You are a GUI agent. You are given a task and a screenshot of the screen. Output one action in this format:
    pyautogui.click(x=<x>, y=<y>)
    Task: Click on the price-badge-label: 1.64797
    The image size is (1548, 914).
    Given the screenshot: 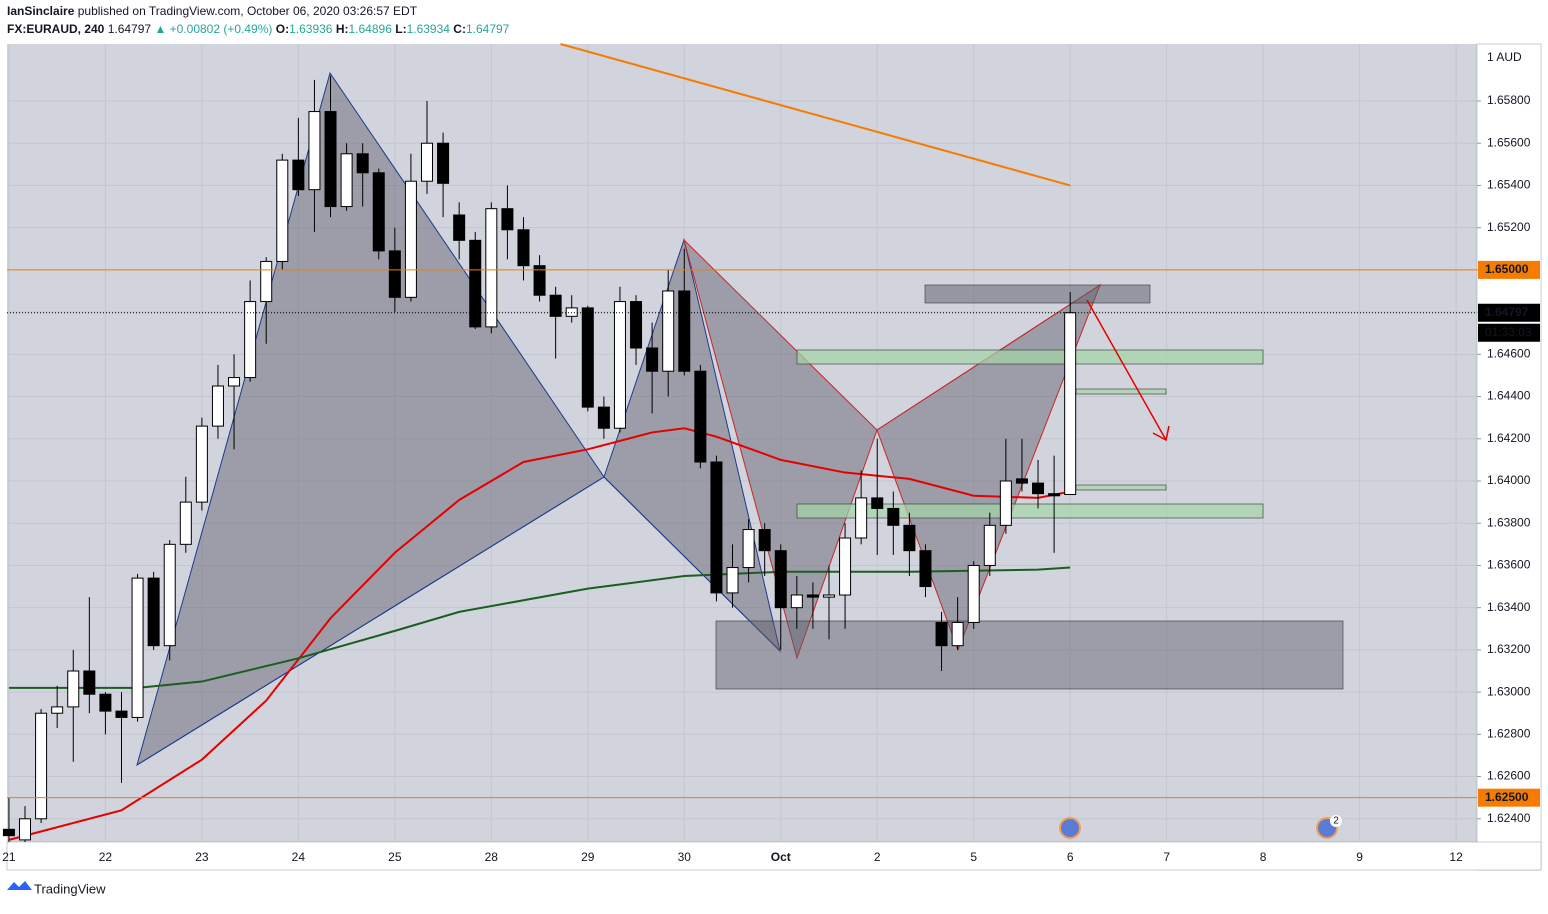 What is the action you would take?
    pyautogui.click(x=1507, y=312)
    